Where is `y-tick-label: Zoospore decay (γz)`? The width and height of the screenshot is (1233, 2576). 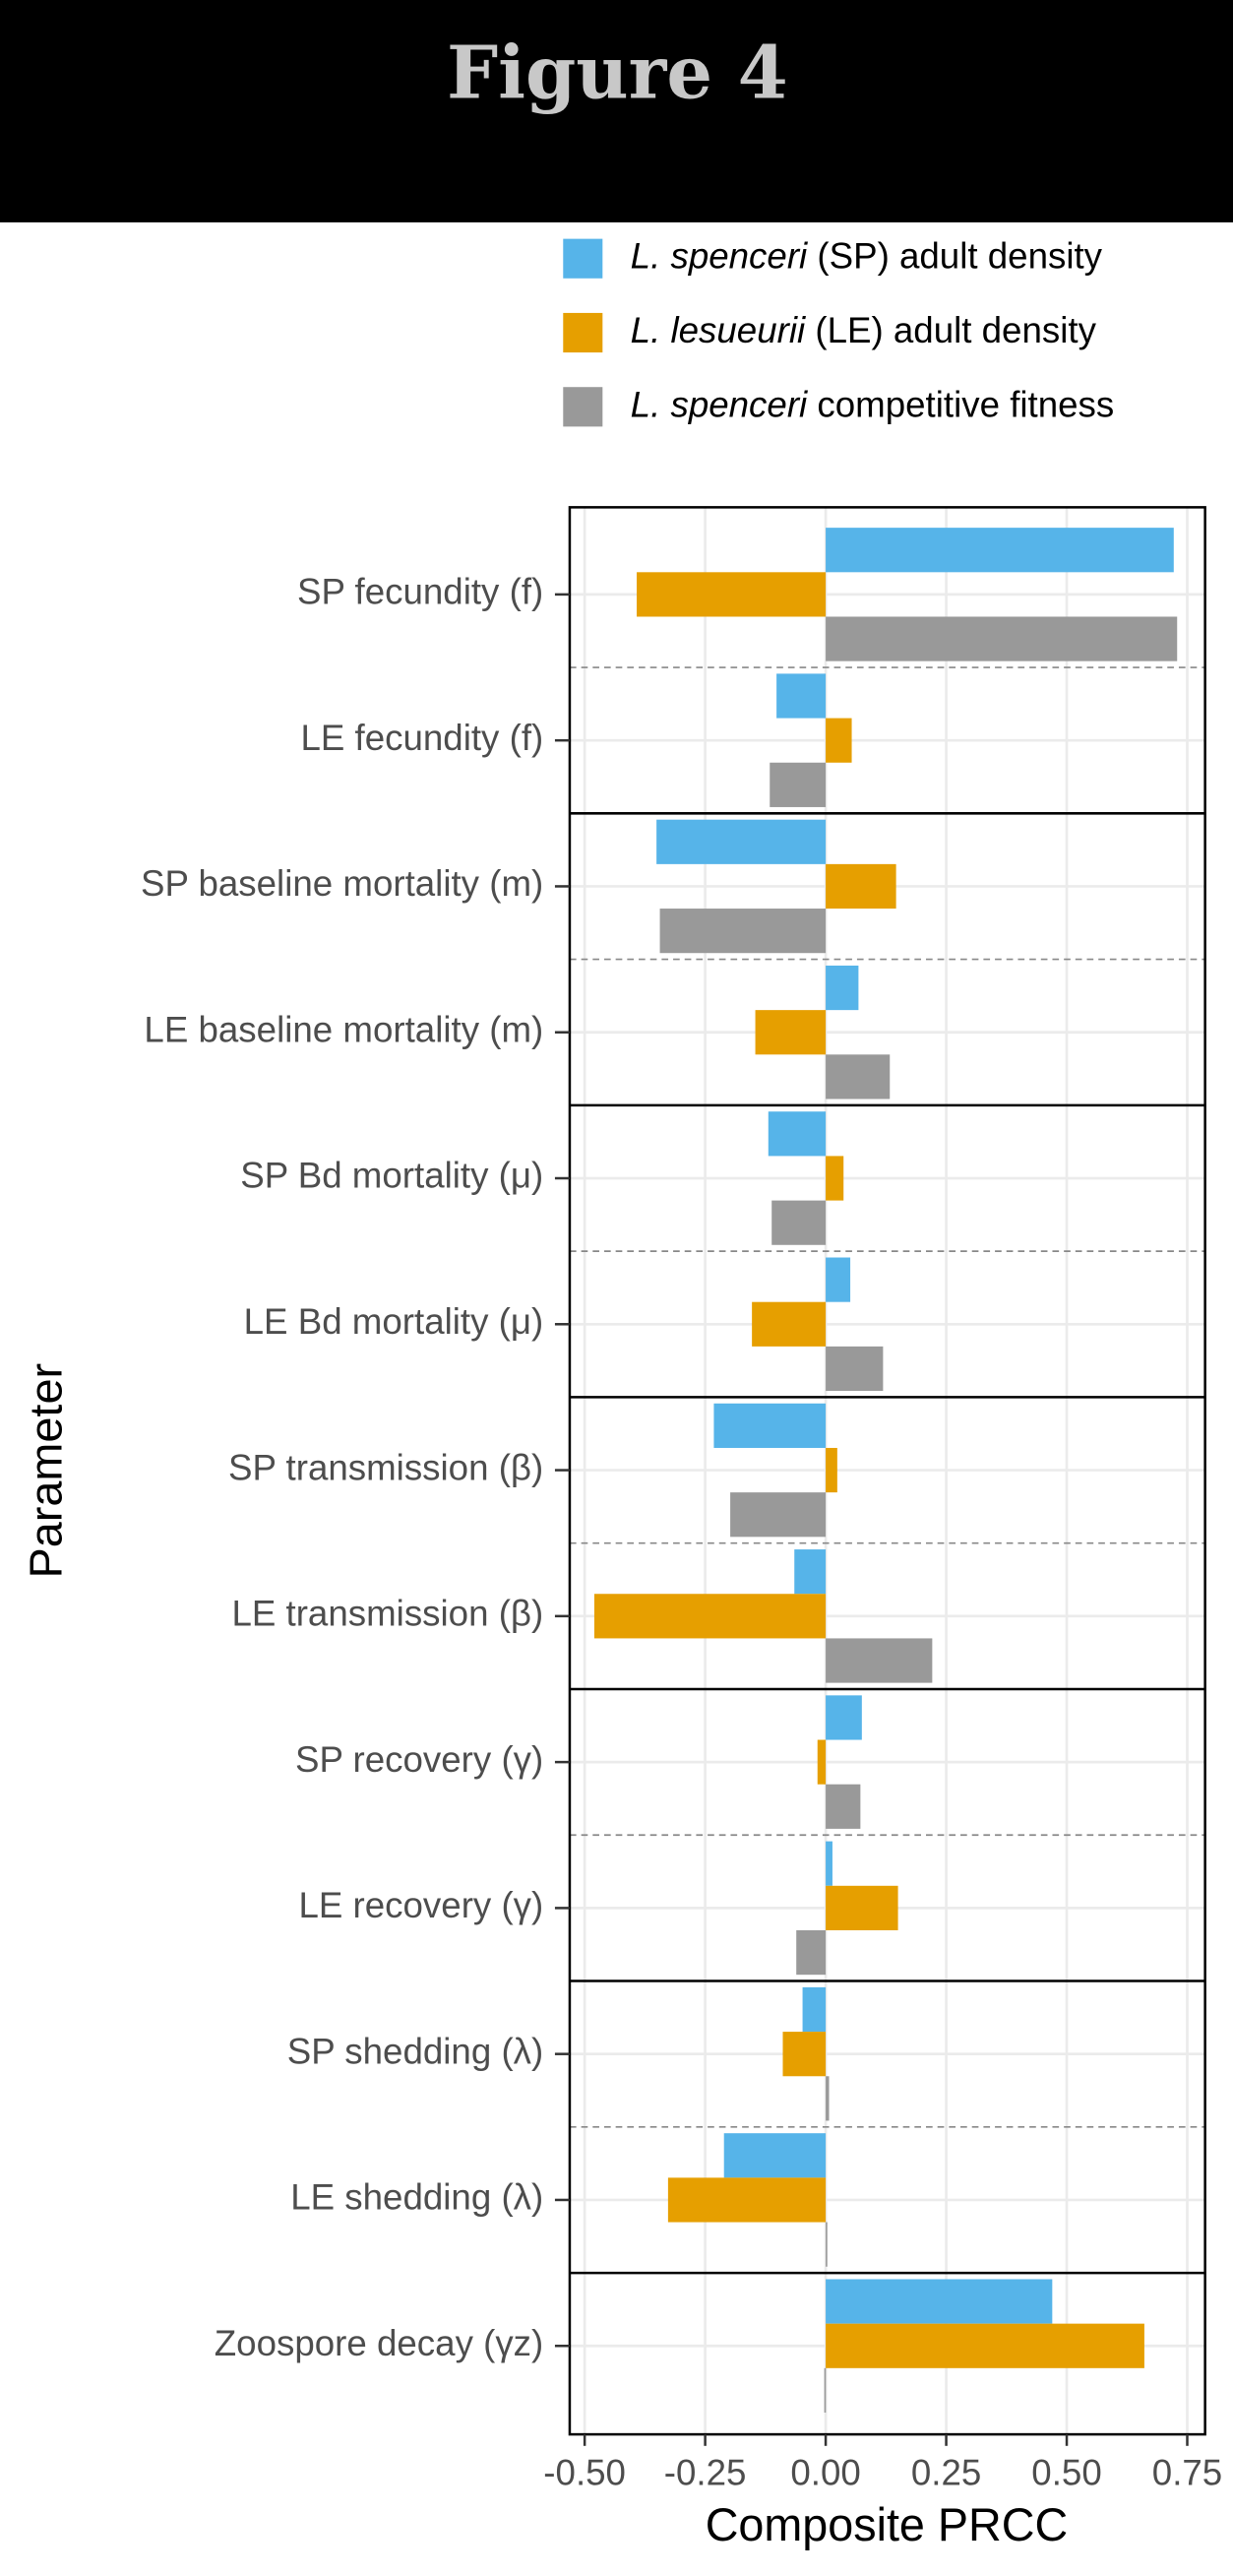
y-tick-label: Zoospore decay (γz) is located at coordinates (379, 2343).